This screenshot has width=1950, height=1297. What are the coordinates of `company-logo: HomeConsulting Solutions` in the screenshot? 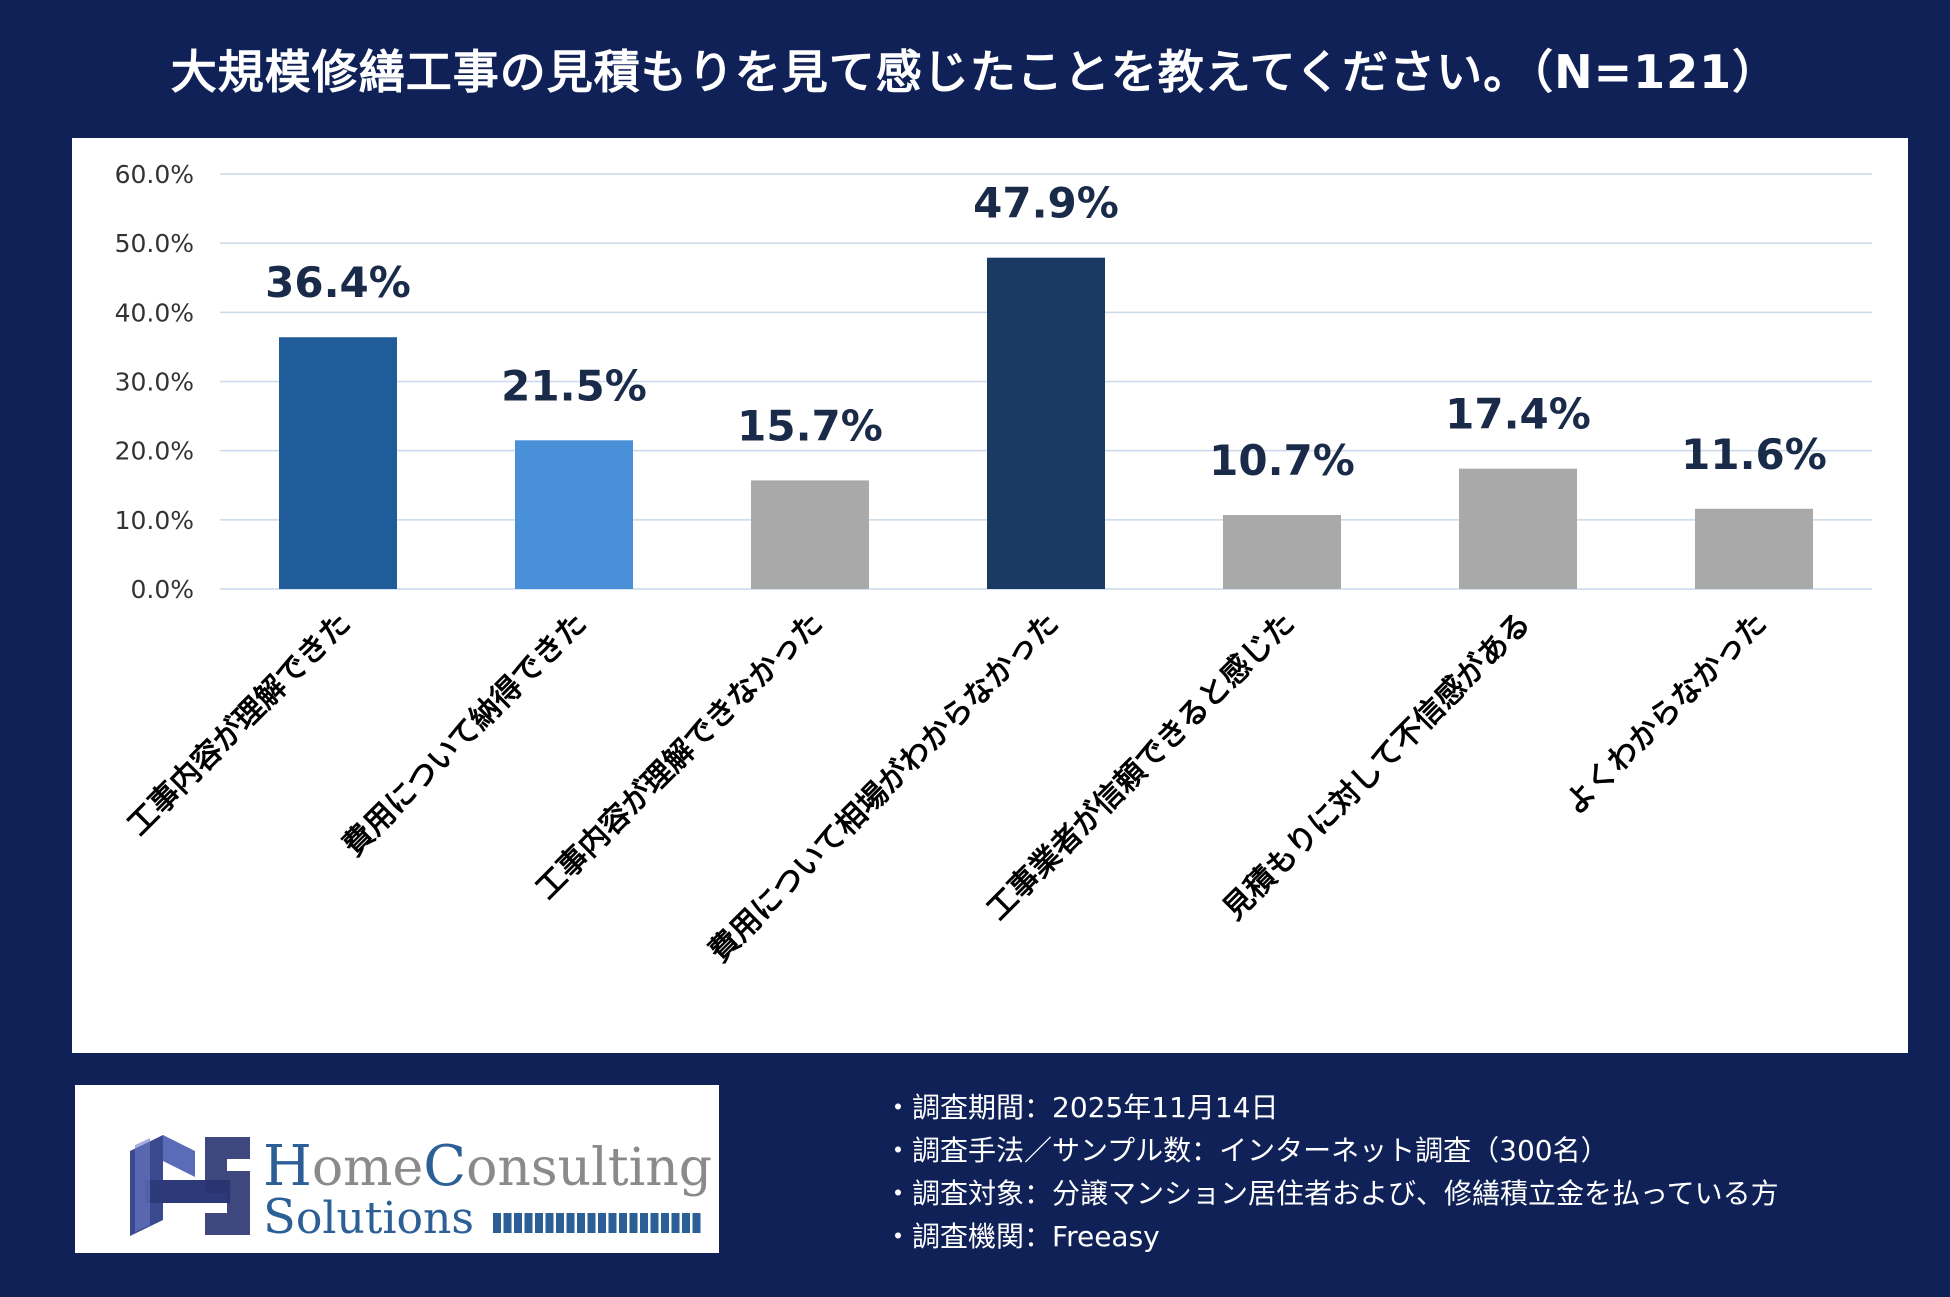 It's located at (397, 1169).